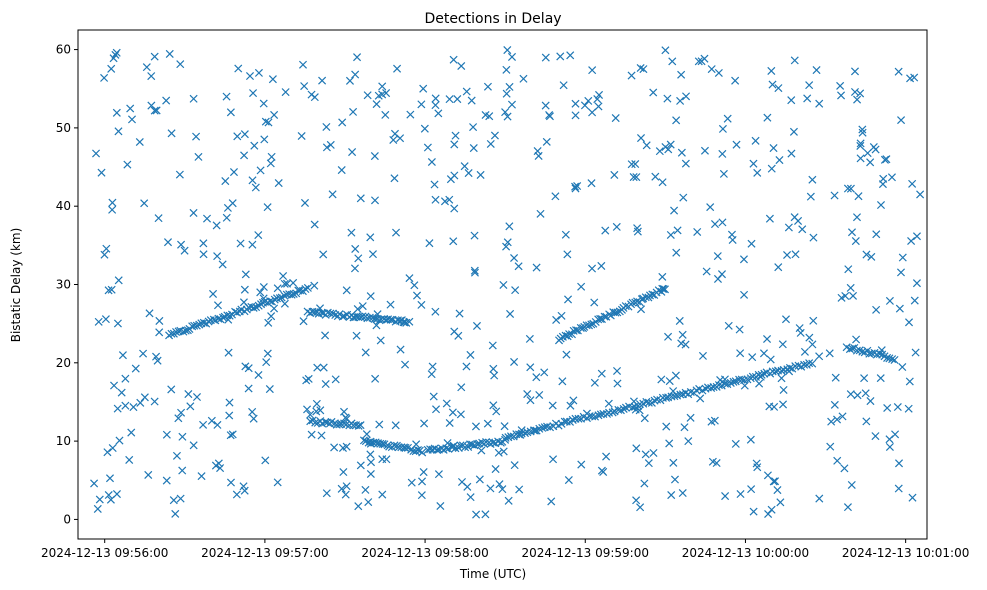 The height and width of the screenshot is (590, 987). I want to click on x-tick-label: 2024-12-13 09:56:00, so click(104, 553).